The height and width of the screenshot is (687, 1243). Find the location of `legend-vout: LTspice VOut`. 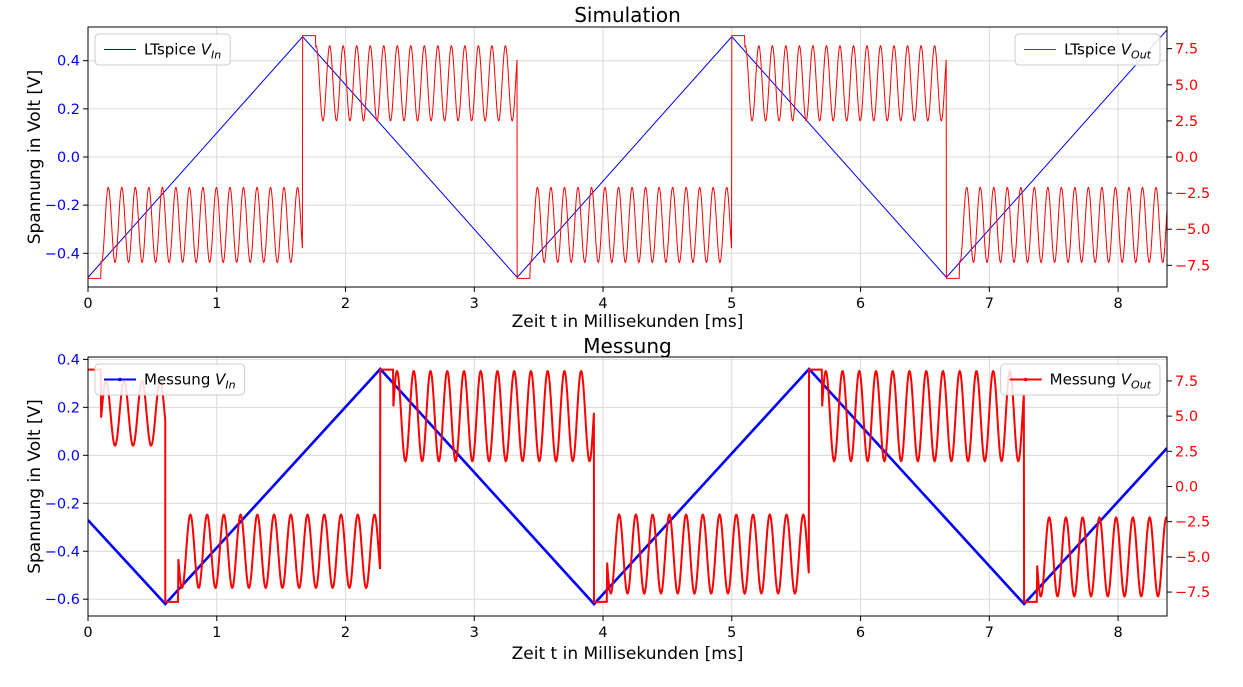

legend-vout: LTspice VOut is located at coordinates (1087, 49).